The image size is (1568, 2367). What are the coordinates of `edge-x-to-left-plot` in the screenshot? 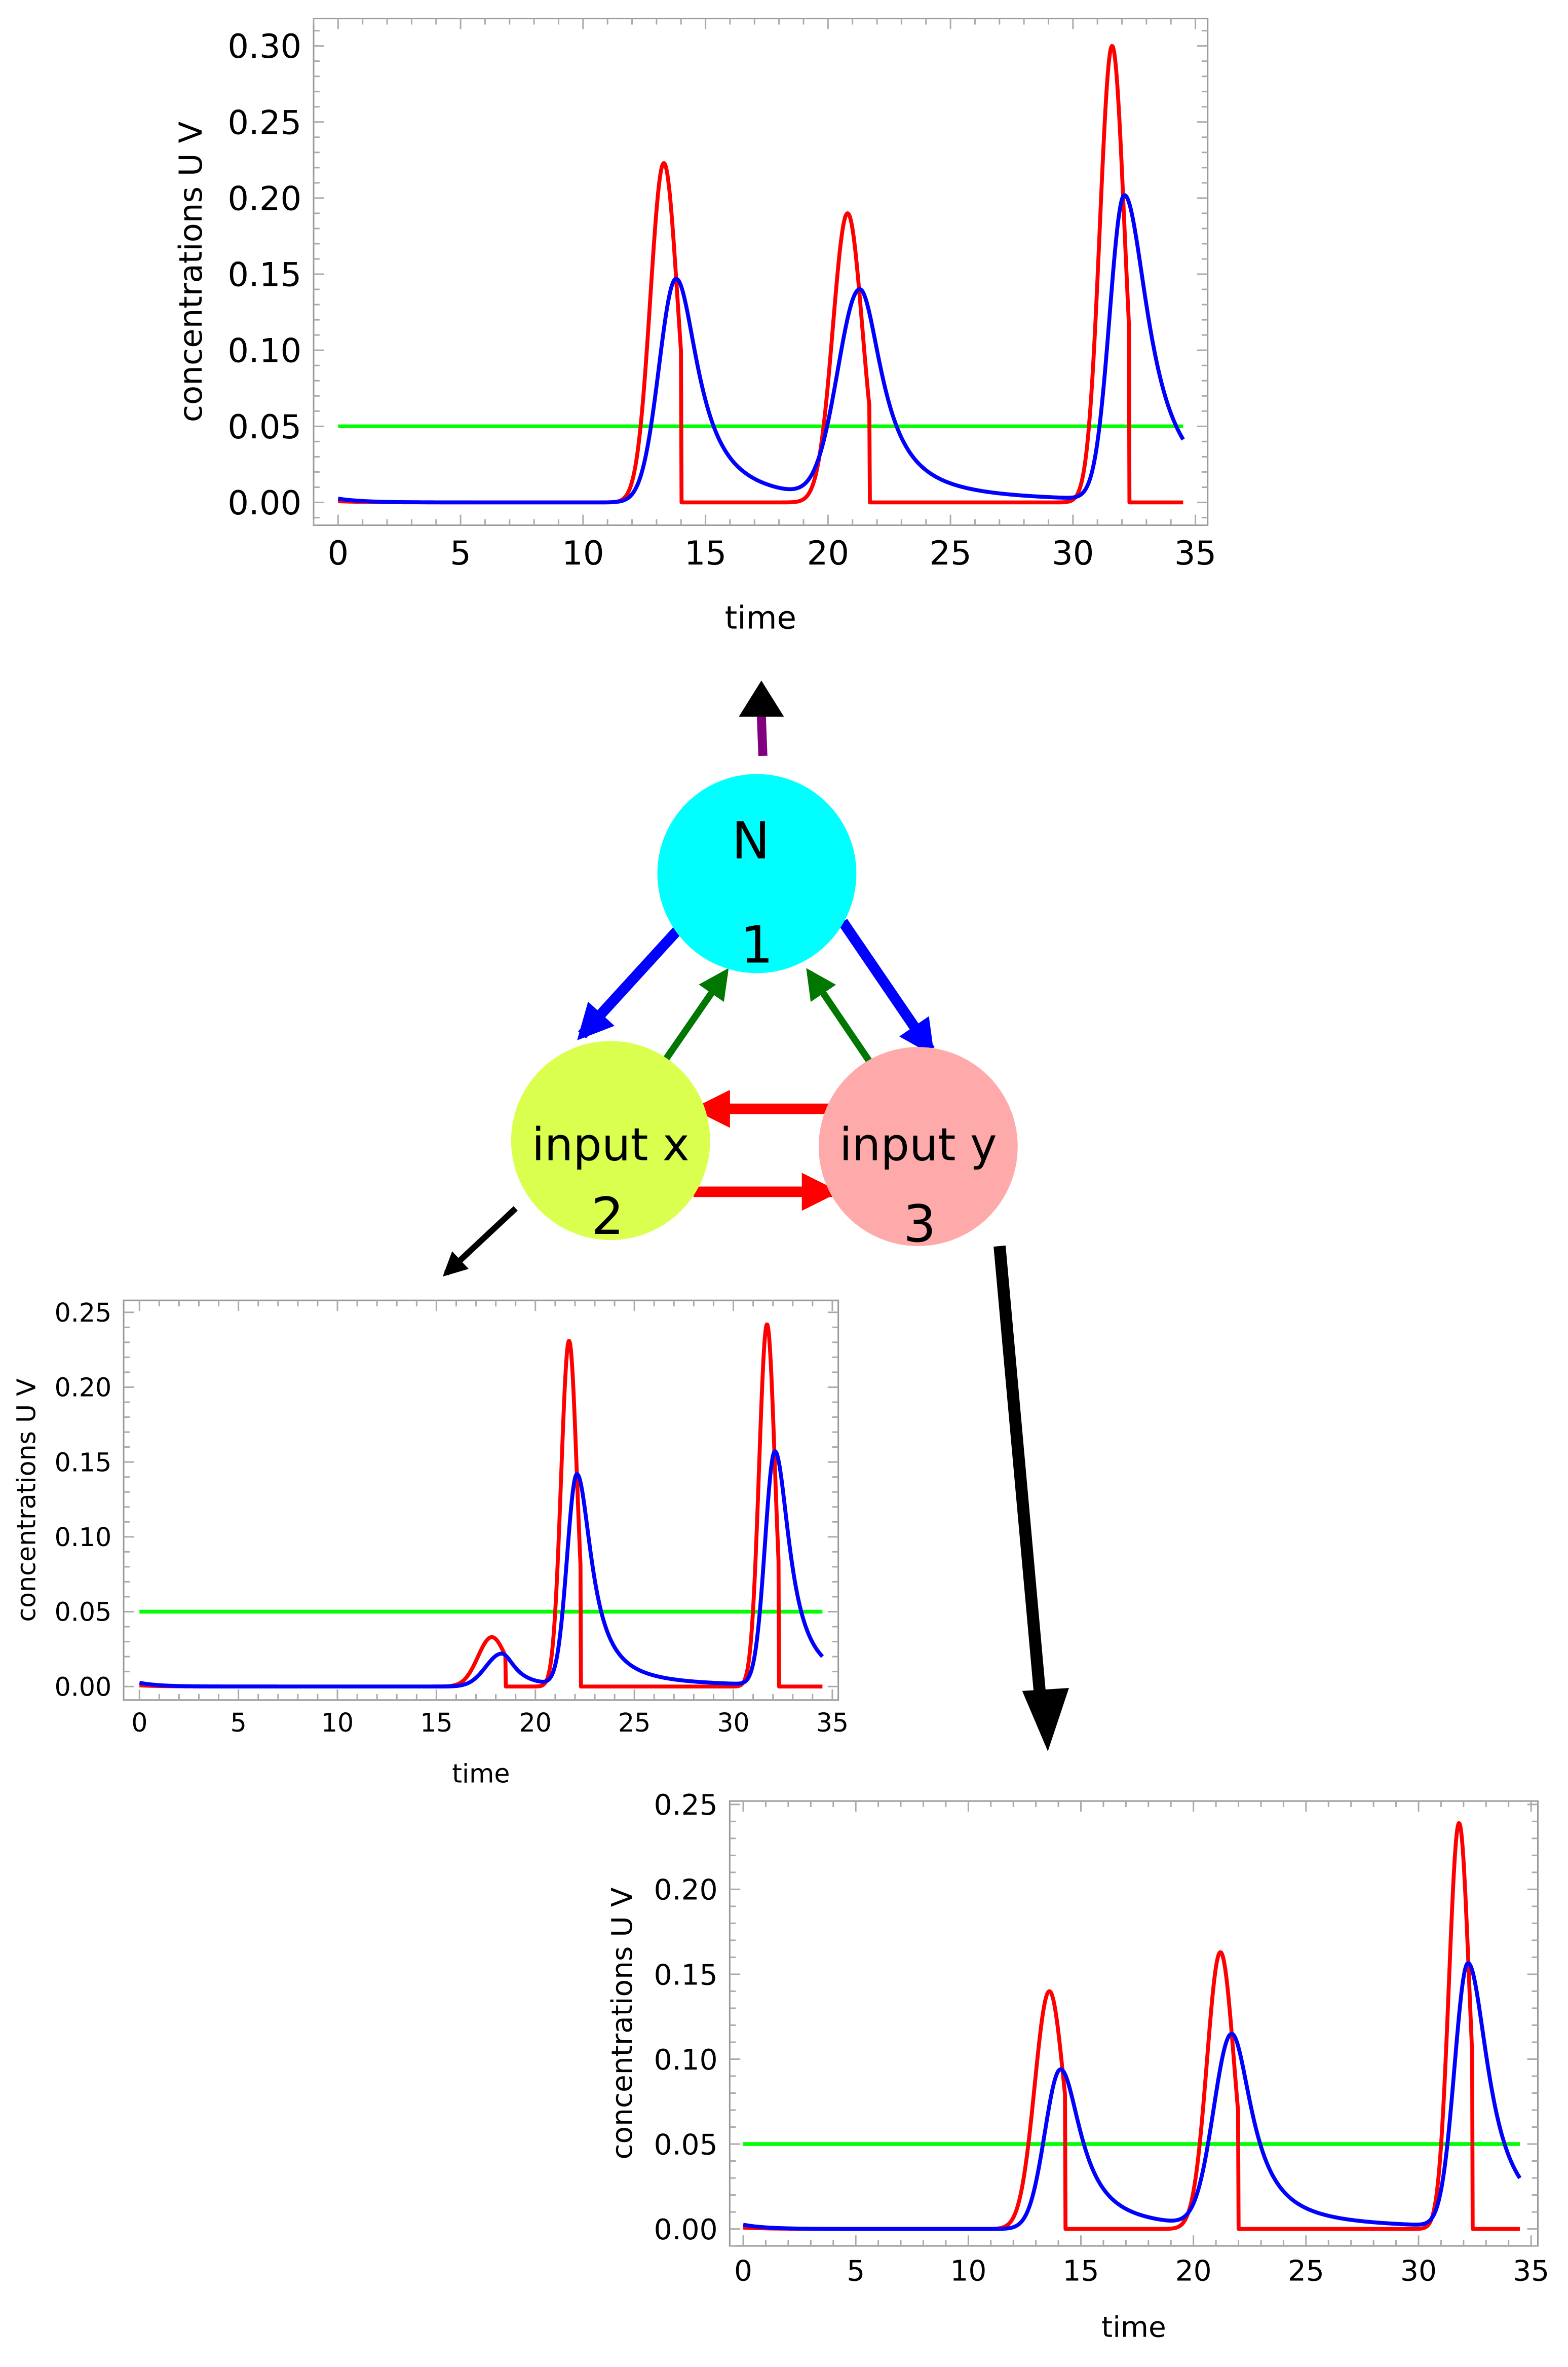 It's located at (480, 1241).